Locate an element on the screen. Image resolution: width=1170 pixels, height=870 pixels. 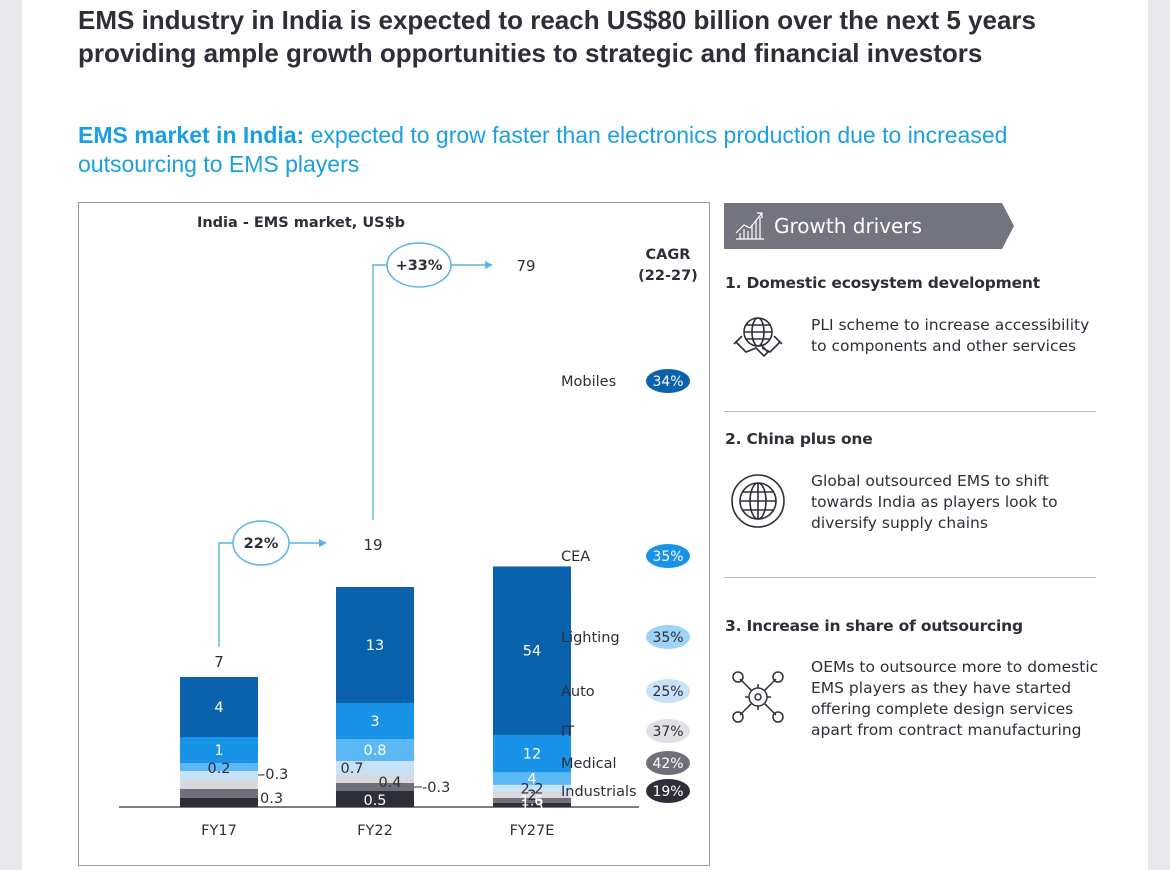
data-label: 1 is located at coordinates (218, 751).